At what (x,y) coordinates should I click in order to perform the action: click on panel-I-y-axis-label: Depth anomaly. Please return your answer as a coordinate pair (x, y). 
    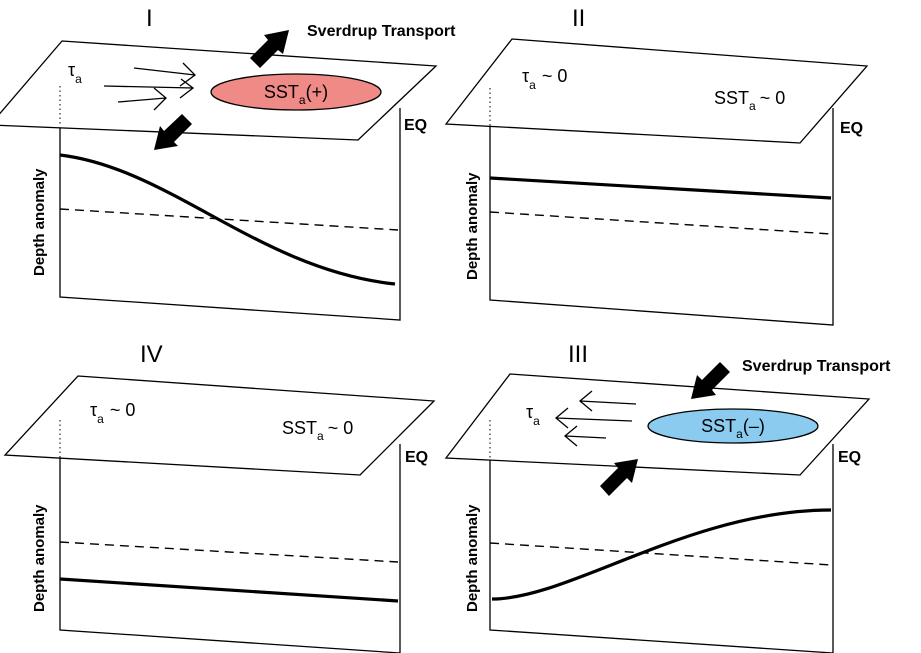
    Looking at the image, I should click on (39, 222).